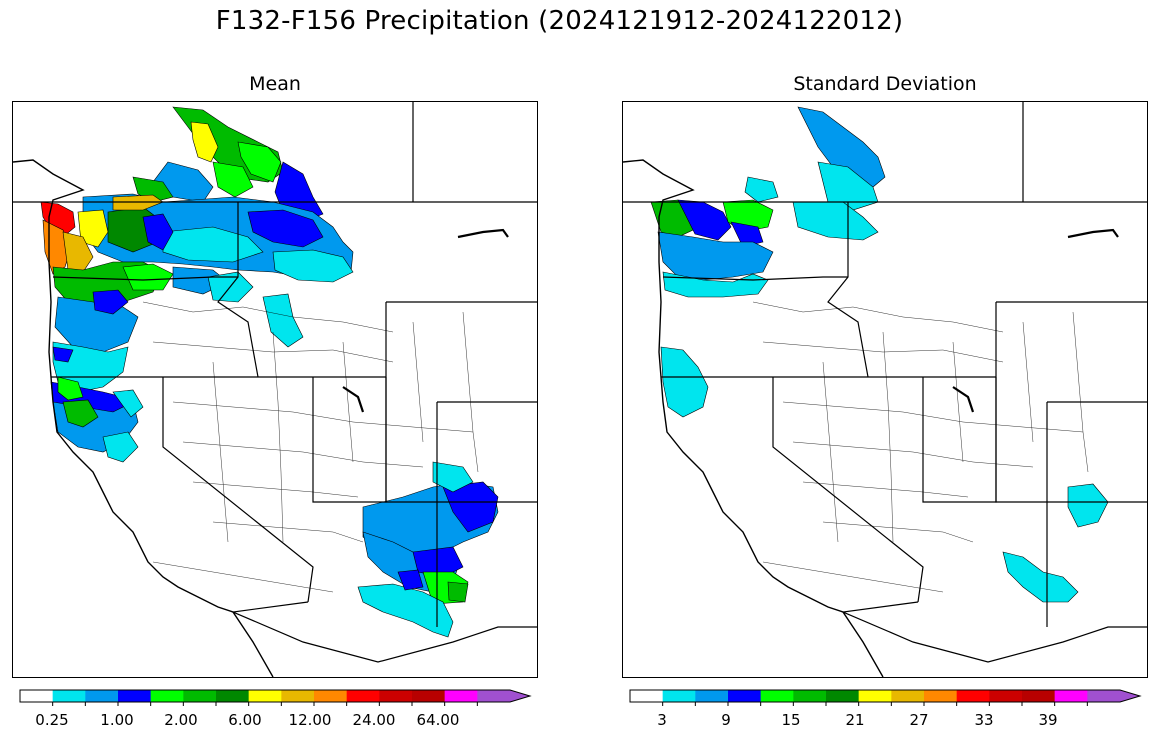 This screenshot has width=1159, height=741. Describe the element at coordinates (117, 720) in the screenshot. I see `mean-colorbar-tick-label: 1.00` at that location.